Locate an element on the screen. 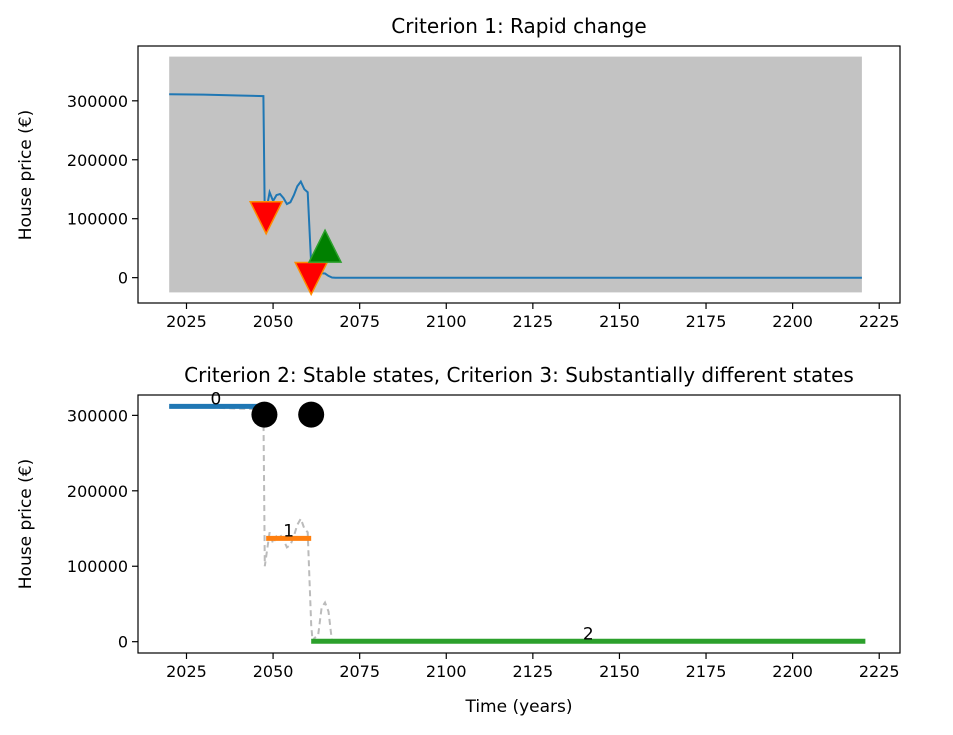  chart-1-x-tick-label: 2225 is located at coordinates (879, 321).